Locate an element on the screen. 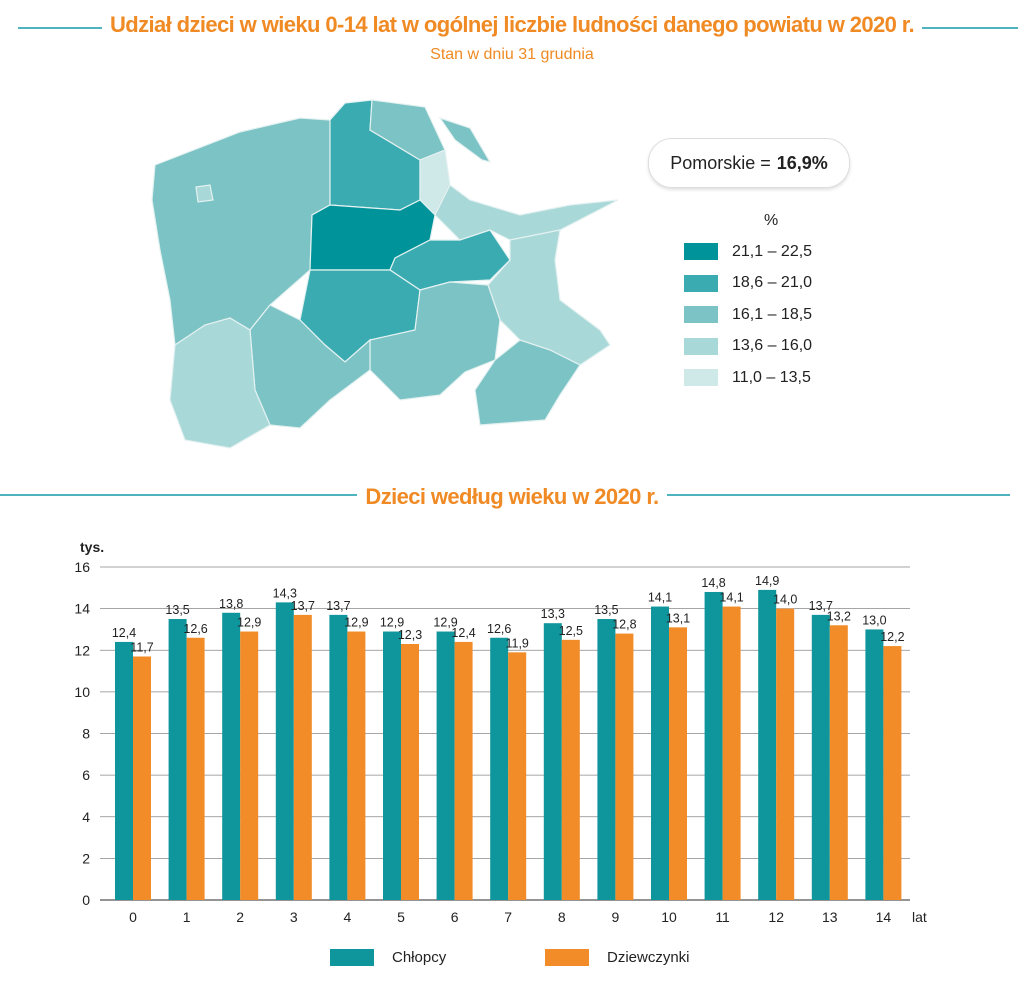  data-label: 13,3 is located at coordinates (553, 614).